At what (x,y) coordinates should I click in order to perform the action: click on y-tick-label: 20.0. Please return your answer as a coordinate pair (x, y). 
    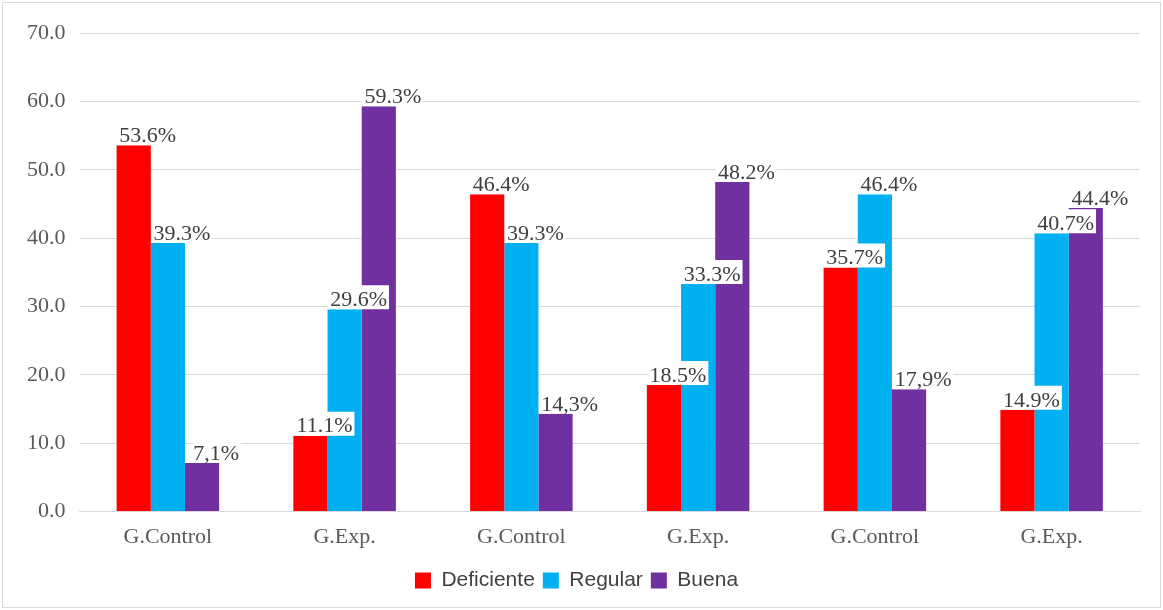
    Looking at the image, I should click on (46, 373).